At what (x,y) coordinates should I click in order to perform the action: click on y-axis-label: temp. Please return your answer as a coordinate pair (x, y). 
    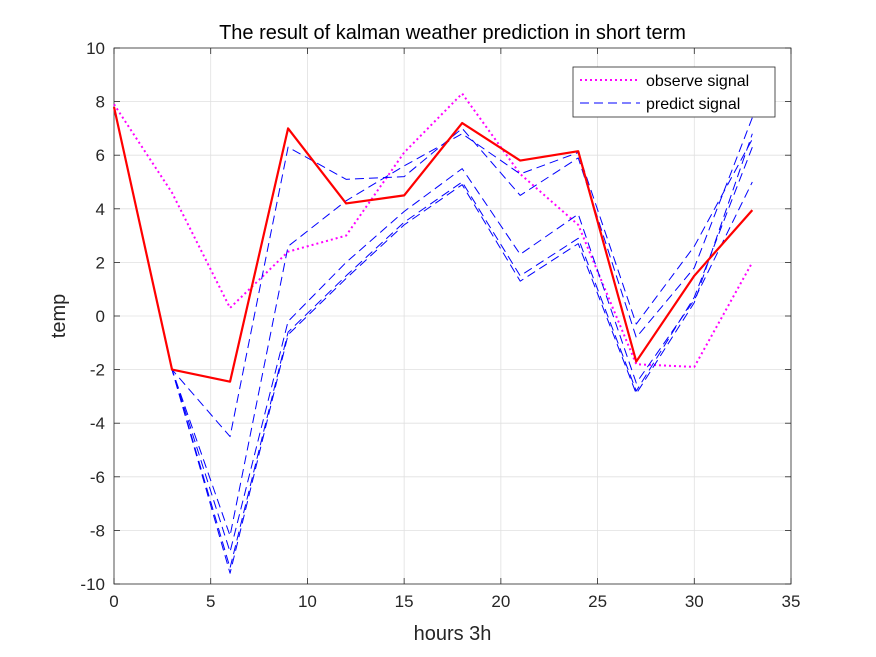
    Looking at the image, I should click on (59, 316).